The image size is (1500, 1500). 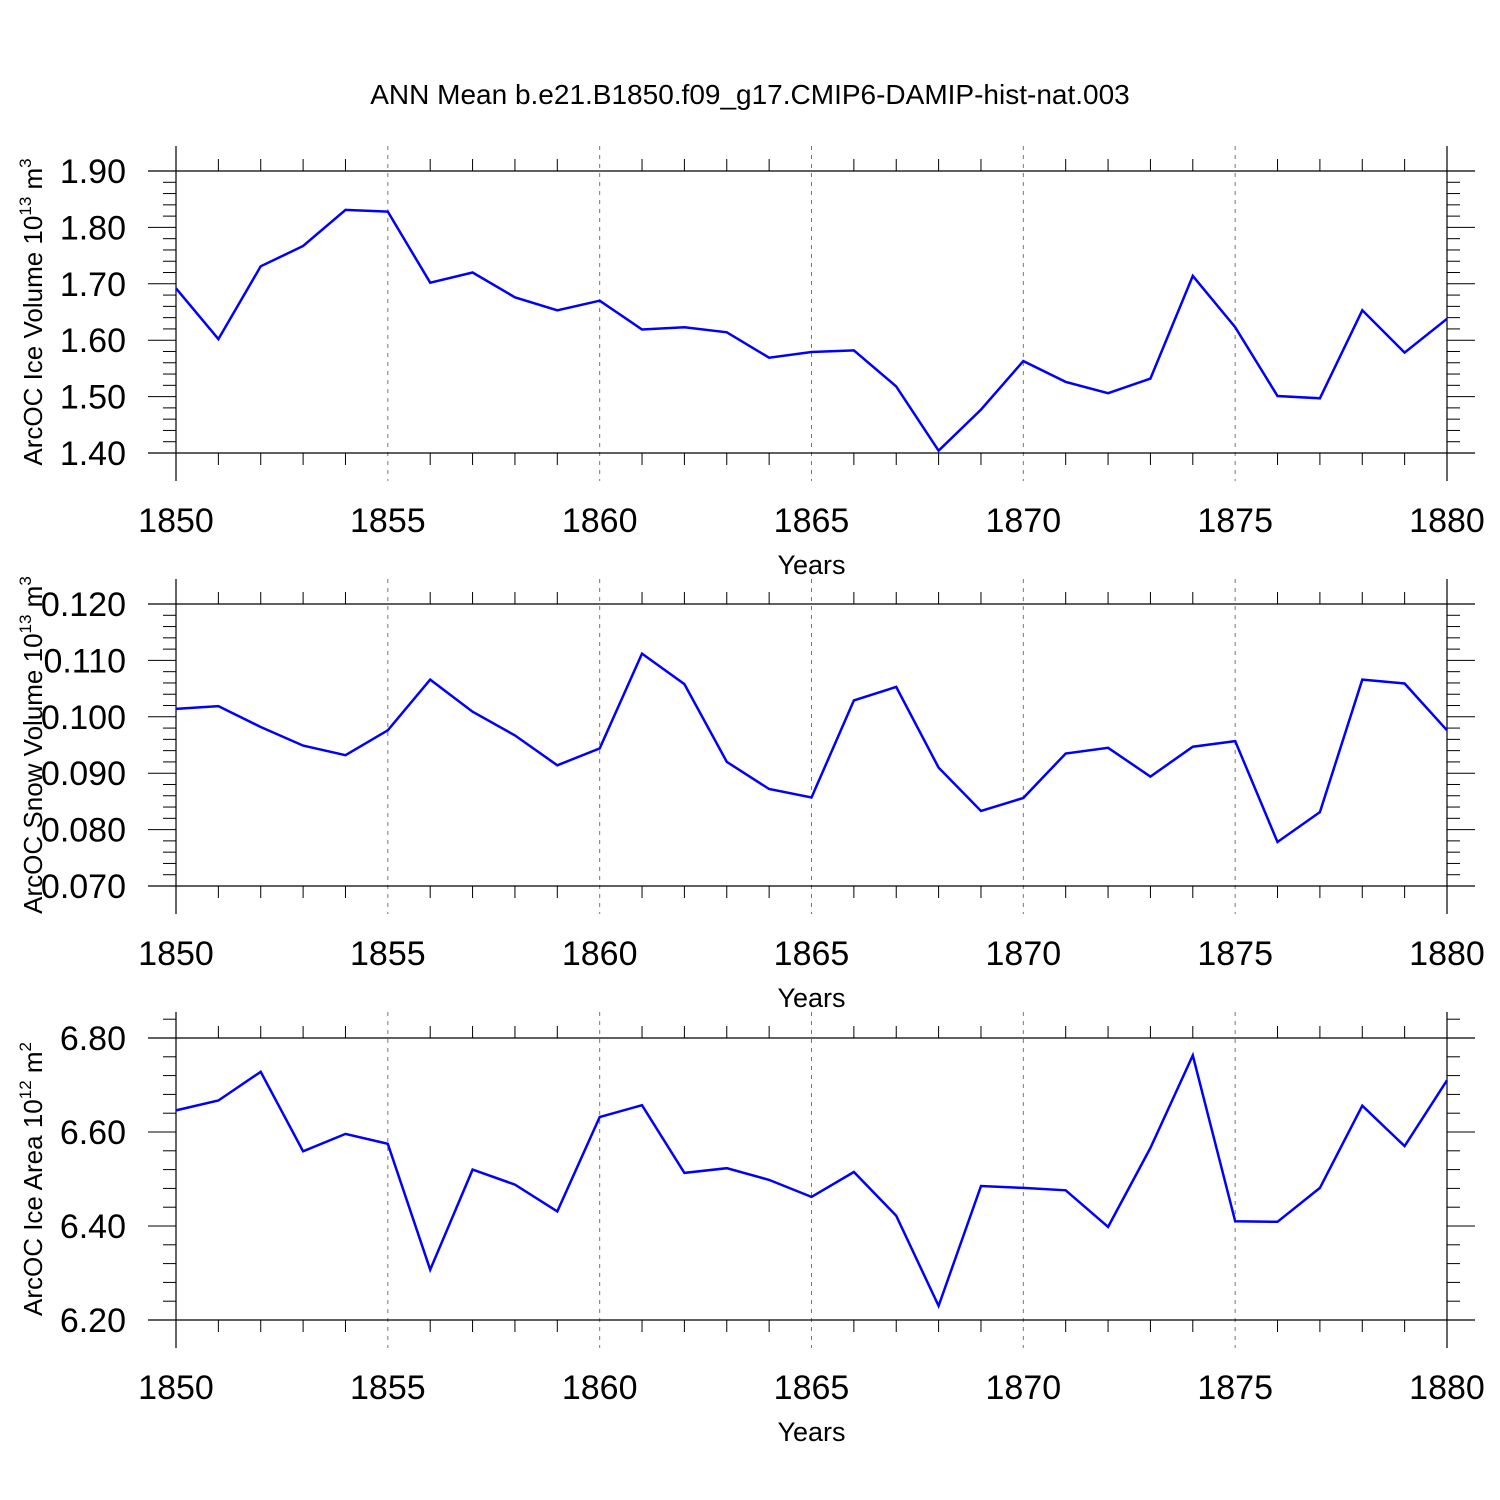 What do you see at coordinates (84, 661) in the screenshot?
I see `y-tick-label: 0.110` at bounding box center [84, 661].